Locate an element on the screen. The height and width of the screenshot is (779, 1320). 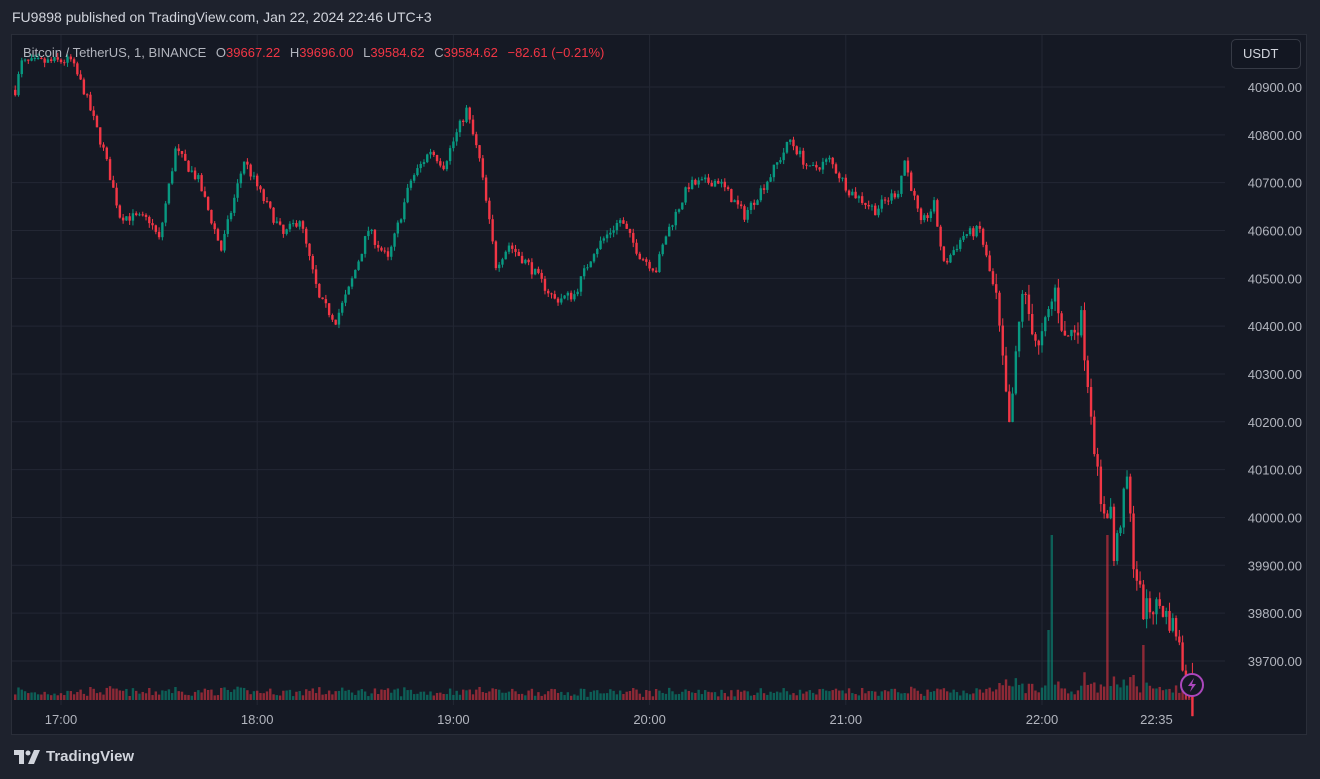
symbol-title: Bitcoin / TetherUS, 1, BINANCE is located at coordinates (115, 52).